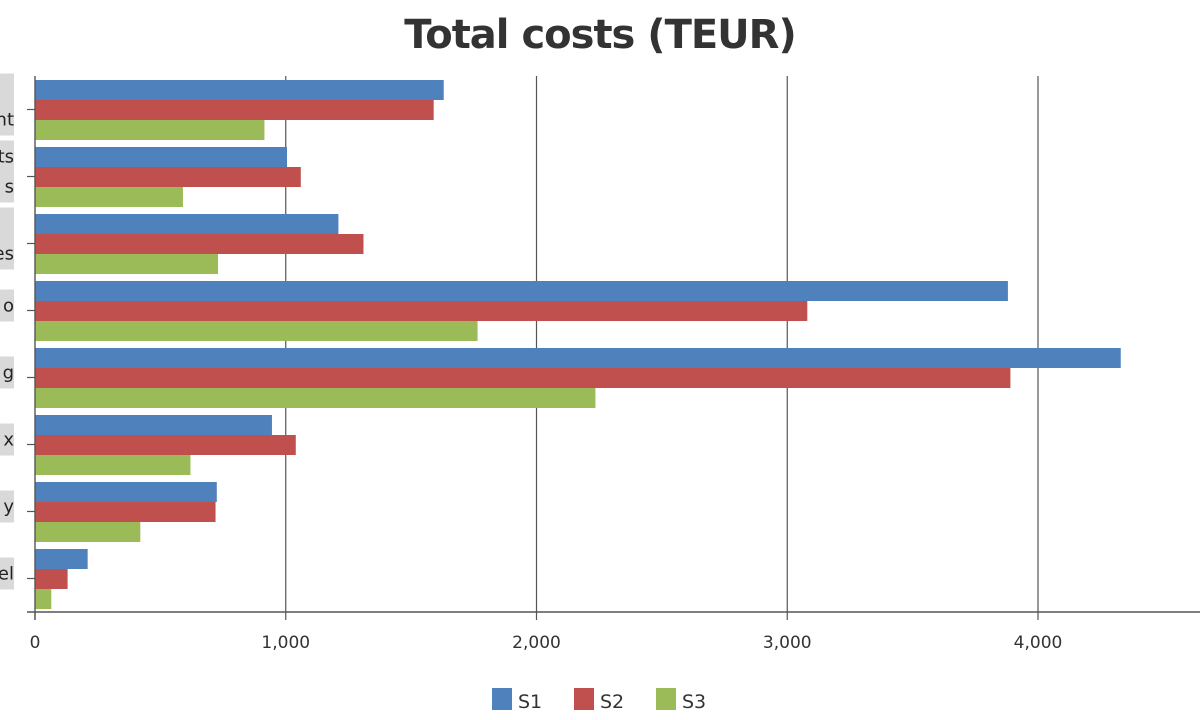 This screenshot has width=1200, height=720. What do you see at coordinates (7, 157) in the screenshot?
I see `category-label: ts` at bounding box center [7, 157].